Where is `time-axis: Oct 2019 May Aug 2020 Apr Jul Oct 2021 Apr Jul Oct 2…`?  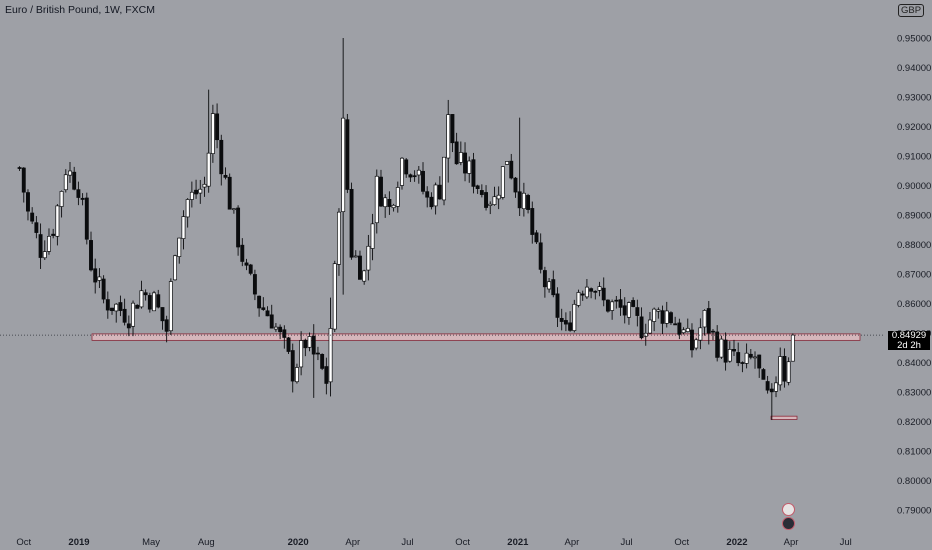 time-axis: Oct 2019 May Aug 2020 Apr Jul Oct 2021 Apr Jul Oct 2… is located at coordinates (433, 542).